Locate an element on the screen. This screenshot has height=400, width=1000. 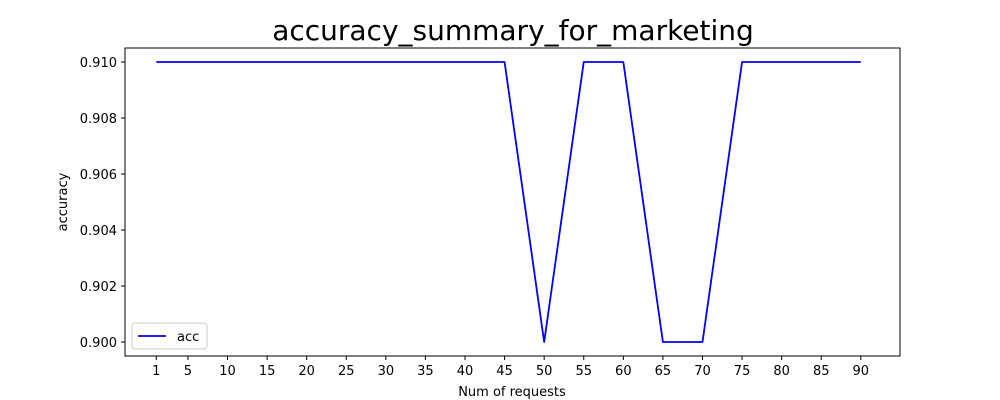
y-tick-label: 0.904 is located at coordinates (98, 231).